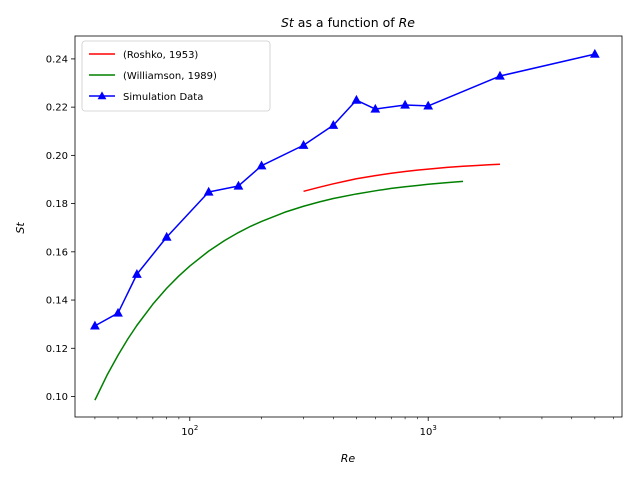 This screenshot has width=640, height=480. Describe the element at coordinates (20, 228) in the screenshot. I see `y-axis-title: St` at that location.